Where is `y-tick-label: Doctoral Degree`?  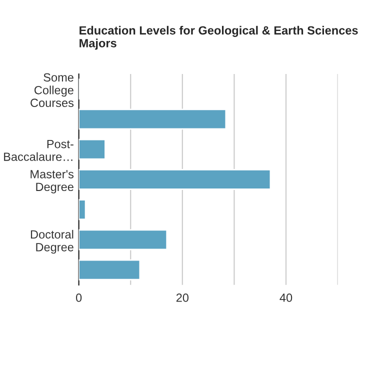
y-tick-label: Doctoral Degree is located at coordinates (52, 242).